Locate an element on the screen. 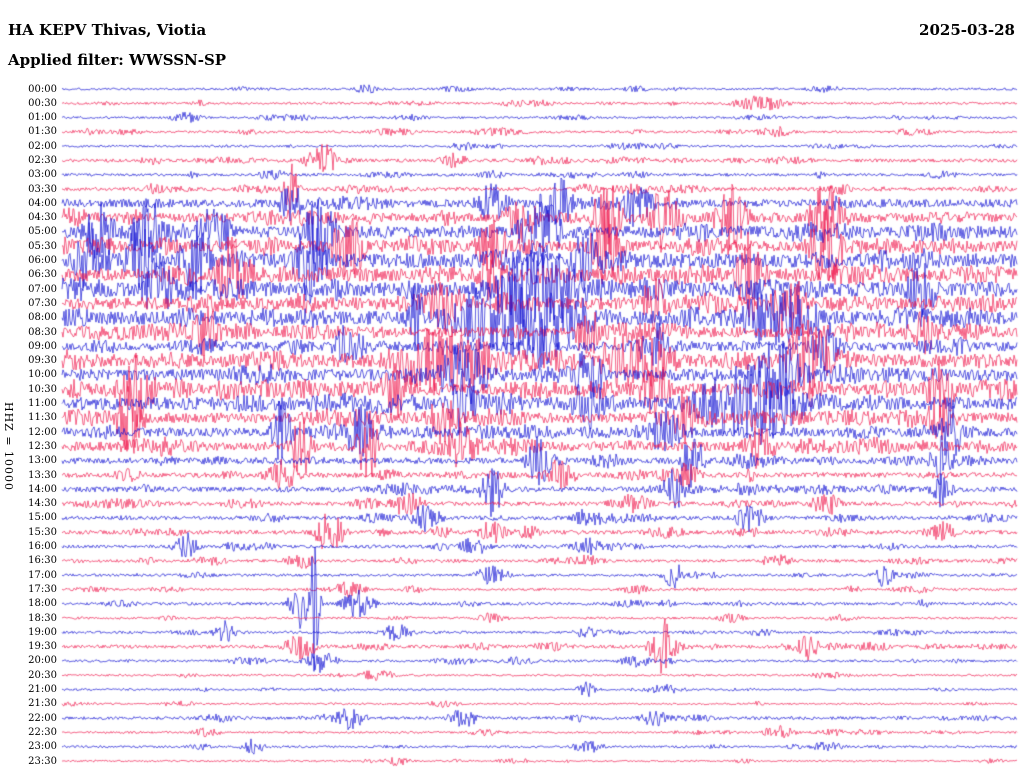  time-label: 12:00 is located at coordinates (42, 432).